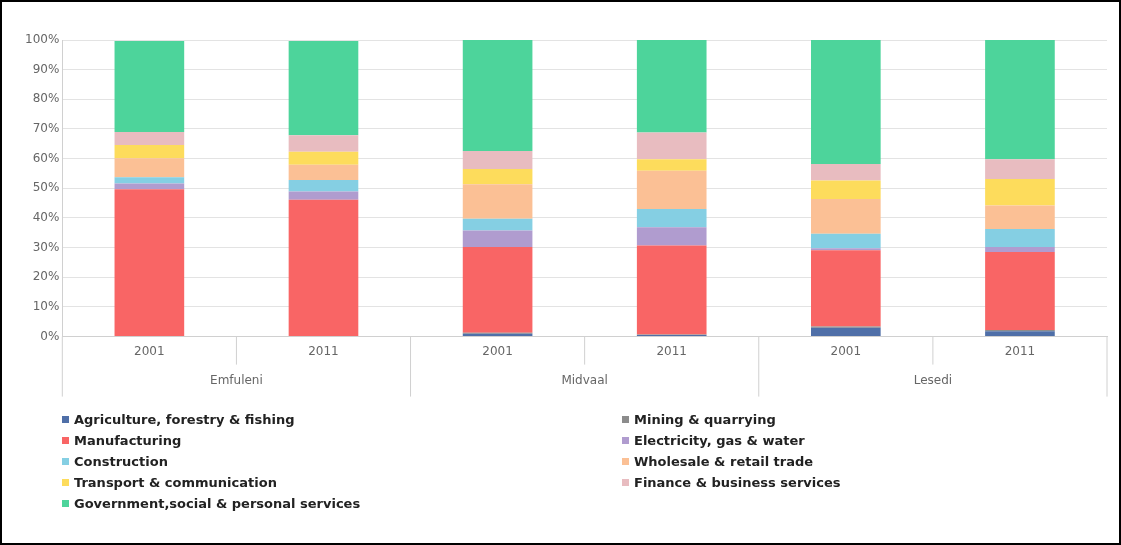  Describe the element at coordinates (175, 482) in the screenshot. I see `legend-label: Transport & communication` at that location.